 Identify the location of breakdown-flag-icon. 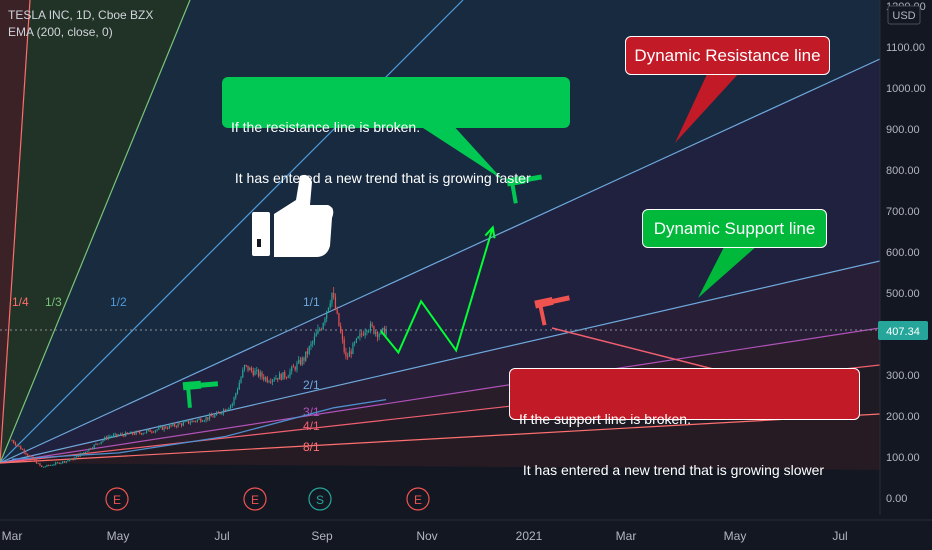
(552, 310).